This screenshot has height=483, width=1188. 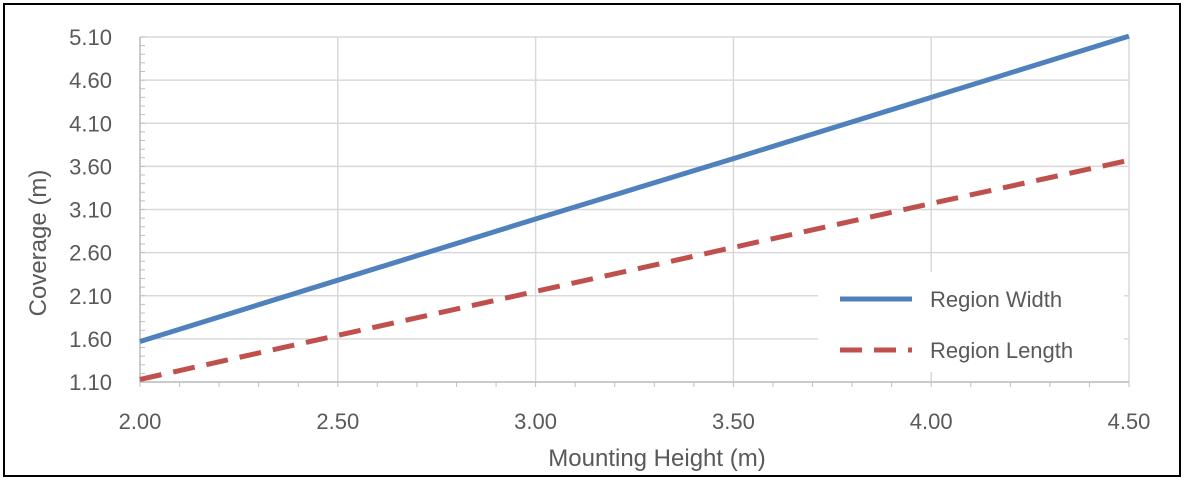 What do you see at coordinates (1129, 421) in the screenshot?
I see `x-tick-label: 4.50` at bounding box center [1129, 421].